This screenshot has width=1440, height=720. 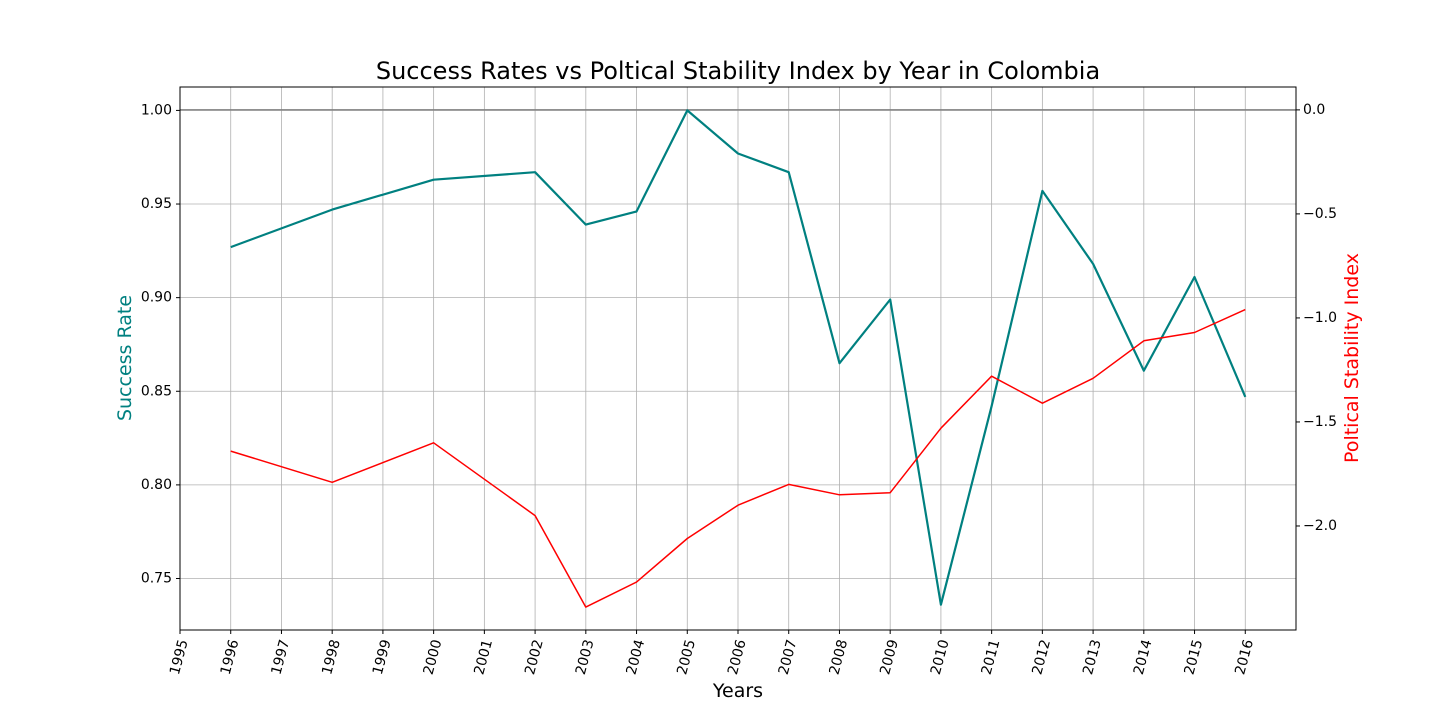 I want to click on x-tick-label: 2012, so click(x=1041, y=657).